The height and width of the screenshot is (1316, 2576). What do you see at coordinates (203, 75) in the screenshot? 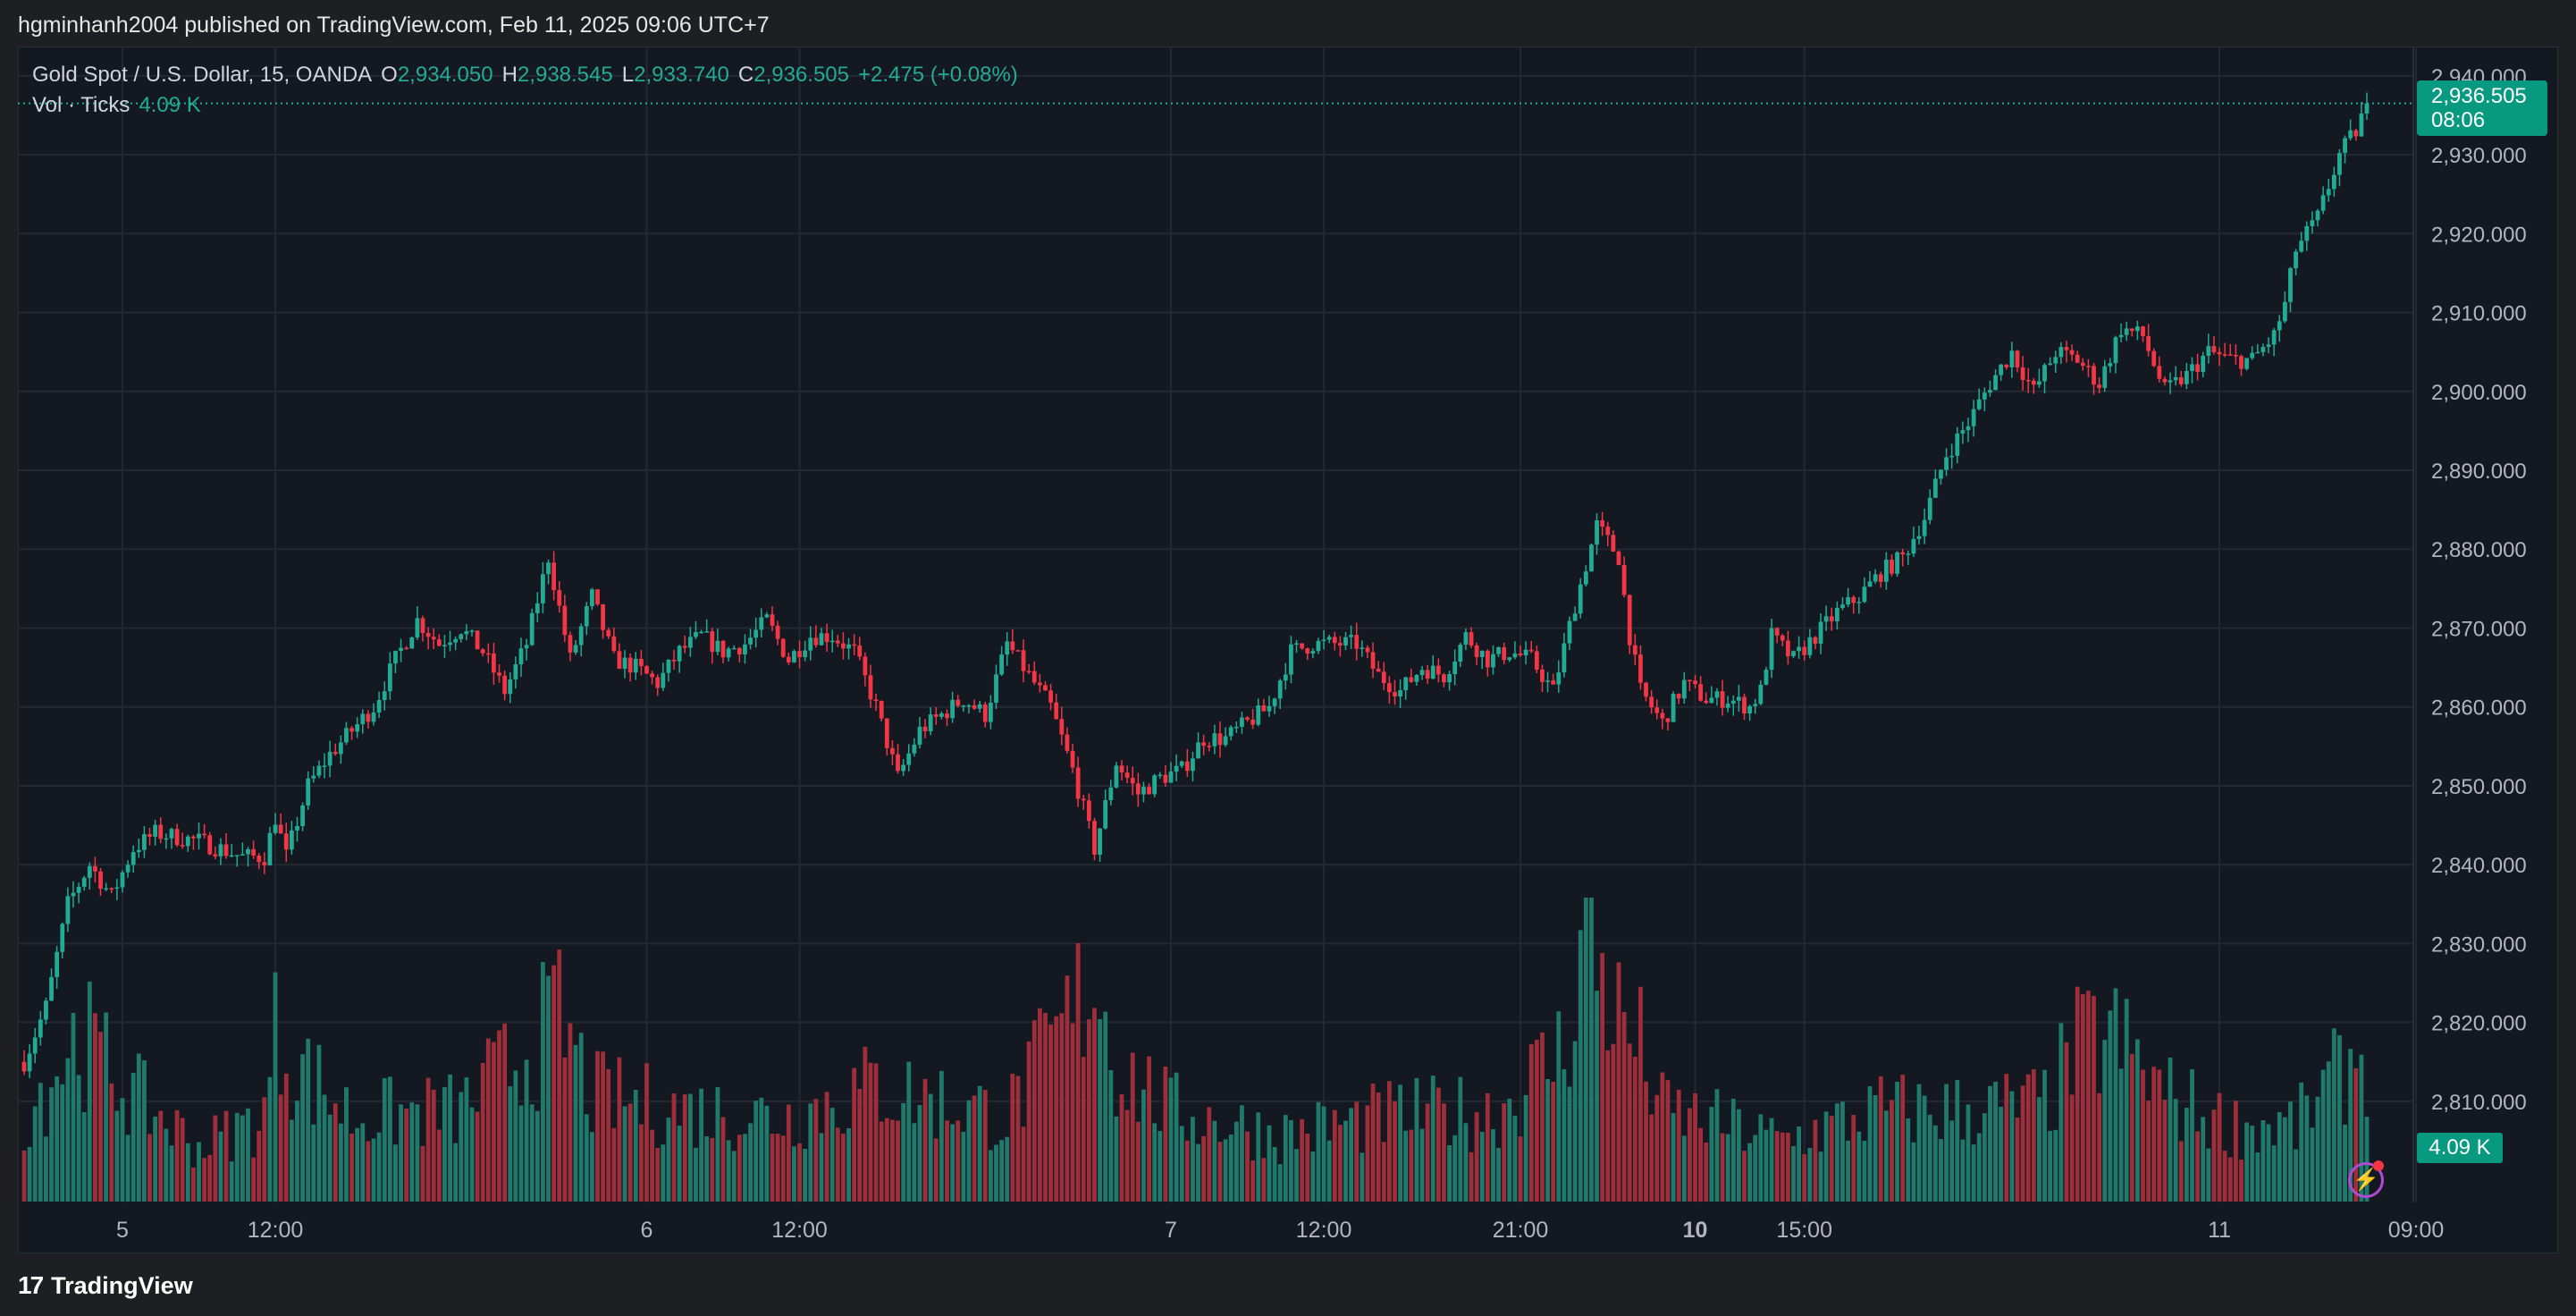
I see `symbol-title: Gold Spot / U.S. Dollar, 15, OANDA` at bounding box center [203, 75].